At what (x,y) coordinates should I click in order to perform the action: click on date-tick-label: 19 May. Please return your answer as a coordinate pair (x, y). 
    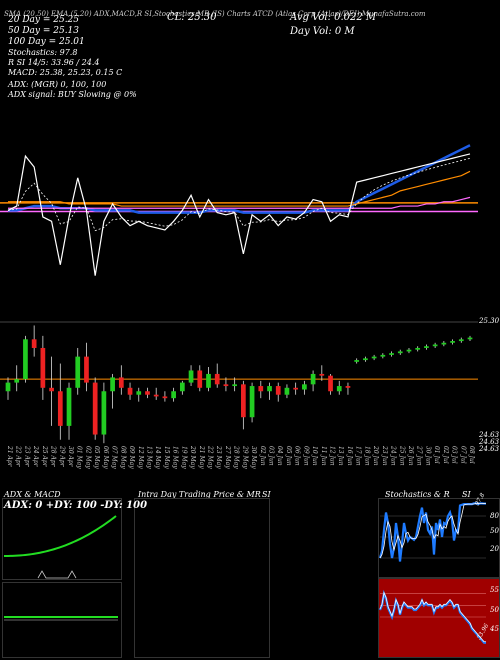
    Looking at the image, I should click on (183, 457).